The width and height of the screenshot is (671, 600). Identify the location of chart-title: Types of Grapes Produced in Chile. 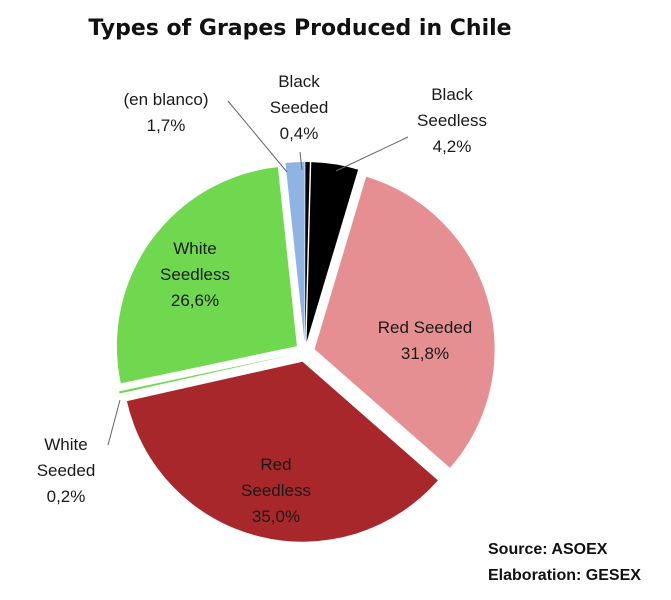
(300, 28).